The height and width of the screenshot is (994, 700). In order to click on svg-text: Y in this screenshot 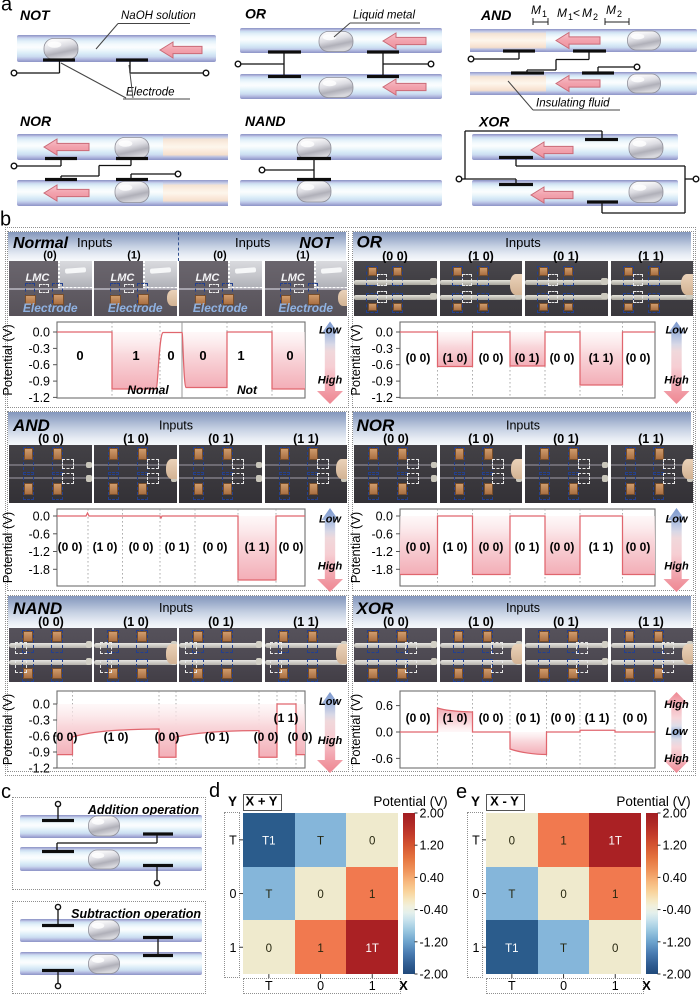, I will do `click(475, 801)`.